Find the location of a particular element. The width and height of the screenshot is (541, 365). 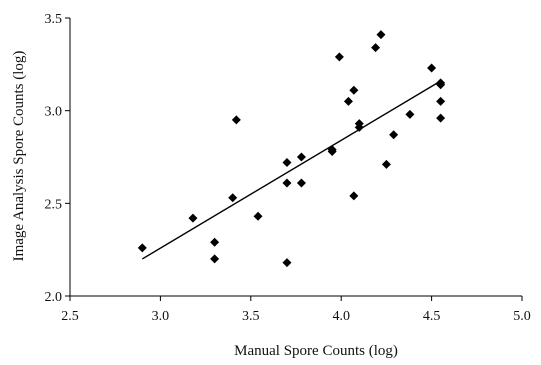

y-tick-label: 3.0 is located at coordinates (54, 112).